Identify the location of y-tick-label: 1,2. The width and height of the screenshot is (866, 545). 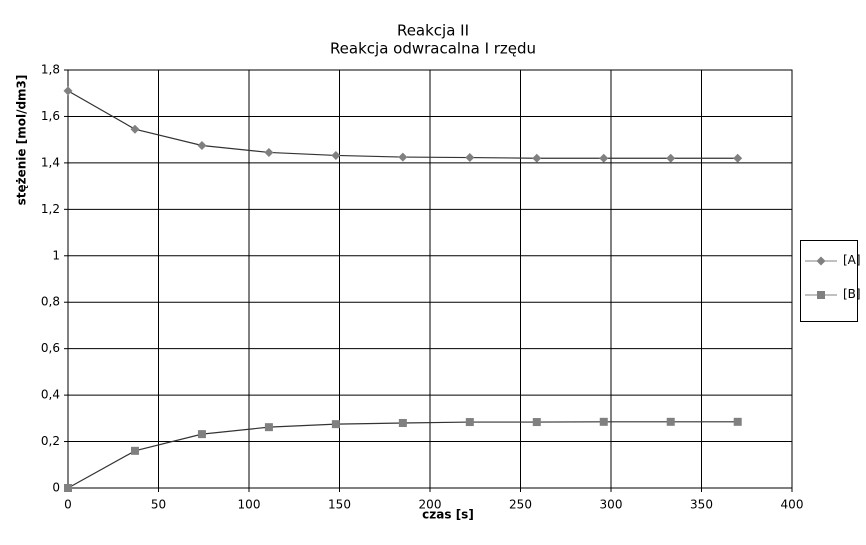
(50, 209).